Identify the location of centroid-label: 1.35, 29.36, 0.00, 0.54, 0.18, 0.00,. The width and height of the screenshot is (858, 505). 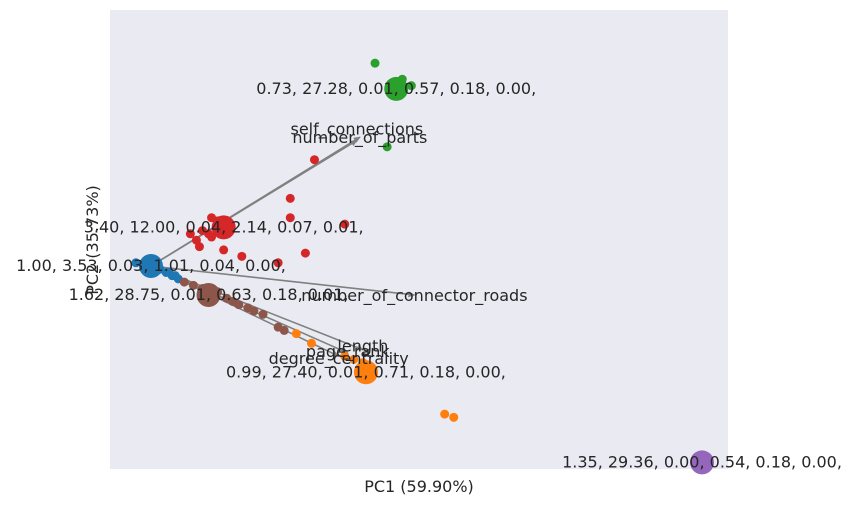
(702, 461).